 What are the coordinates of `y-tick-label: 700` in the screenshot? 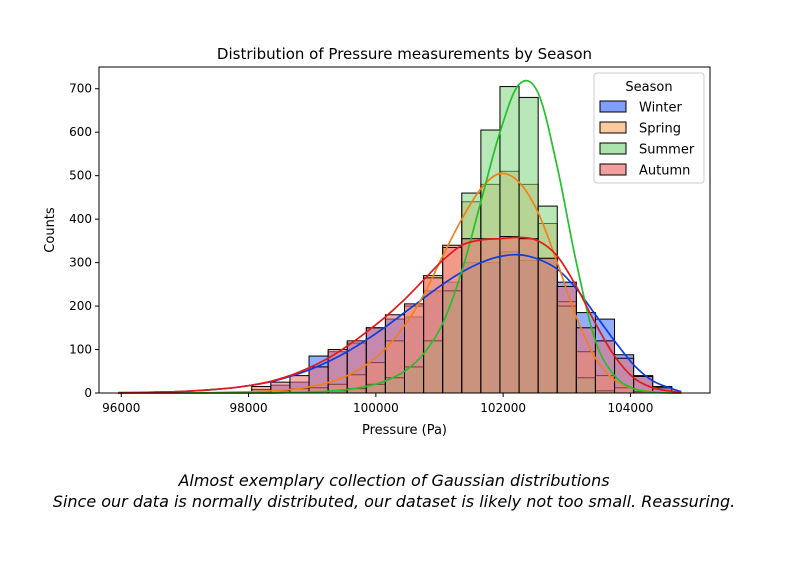 It's located at (80, 89).